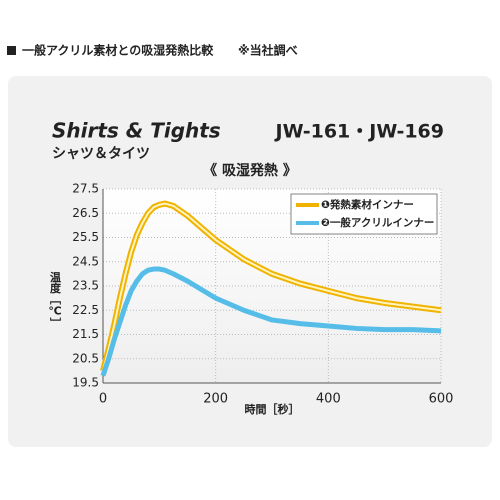 The width and height of the screenshot is (500, 500). Describe the element at coordinates (54, 299) in the screenshot. I see `y-axis-label: 温度［℃］` at that location.